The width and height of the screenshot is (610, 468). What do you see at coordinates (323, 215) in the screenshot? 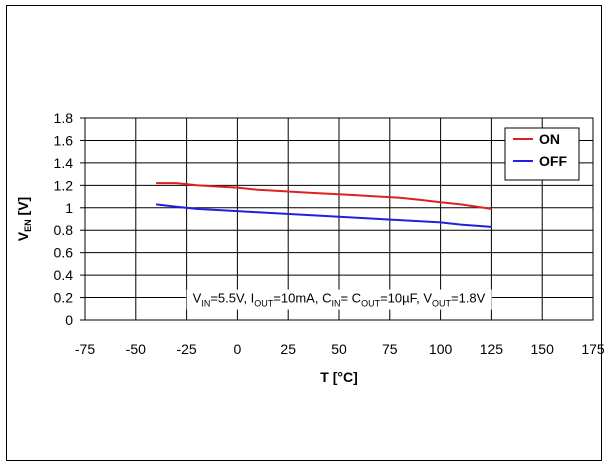
I see `series-line-off` at bounding box center [323, 215].